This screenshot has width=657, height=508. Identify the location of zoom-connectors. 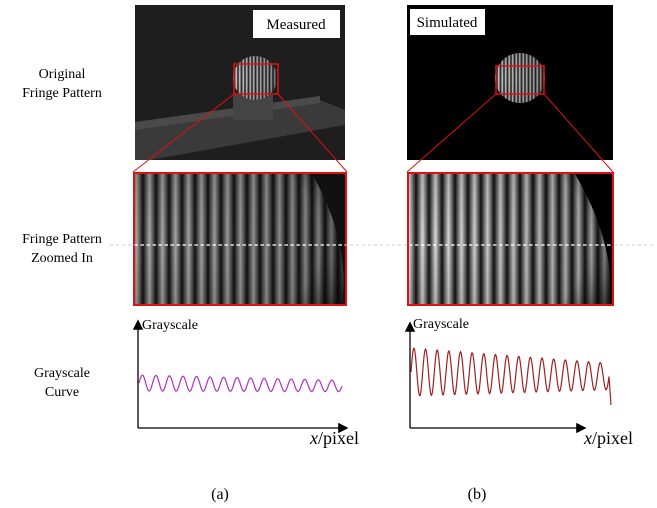
(373, 133).